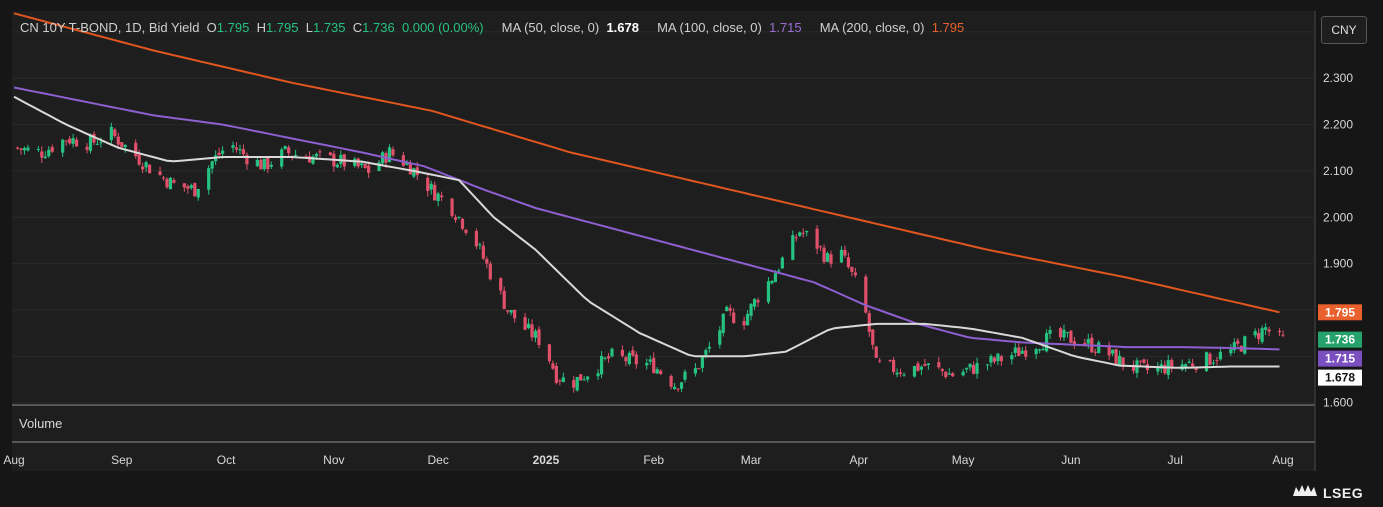 This screenshot has height=507, width=1383. I want to click on low-value: 1.735, so click(329, 27).